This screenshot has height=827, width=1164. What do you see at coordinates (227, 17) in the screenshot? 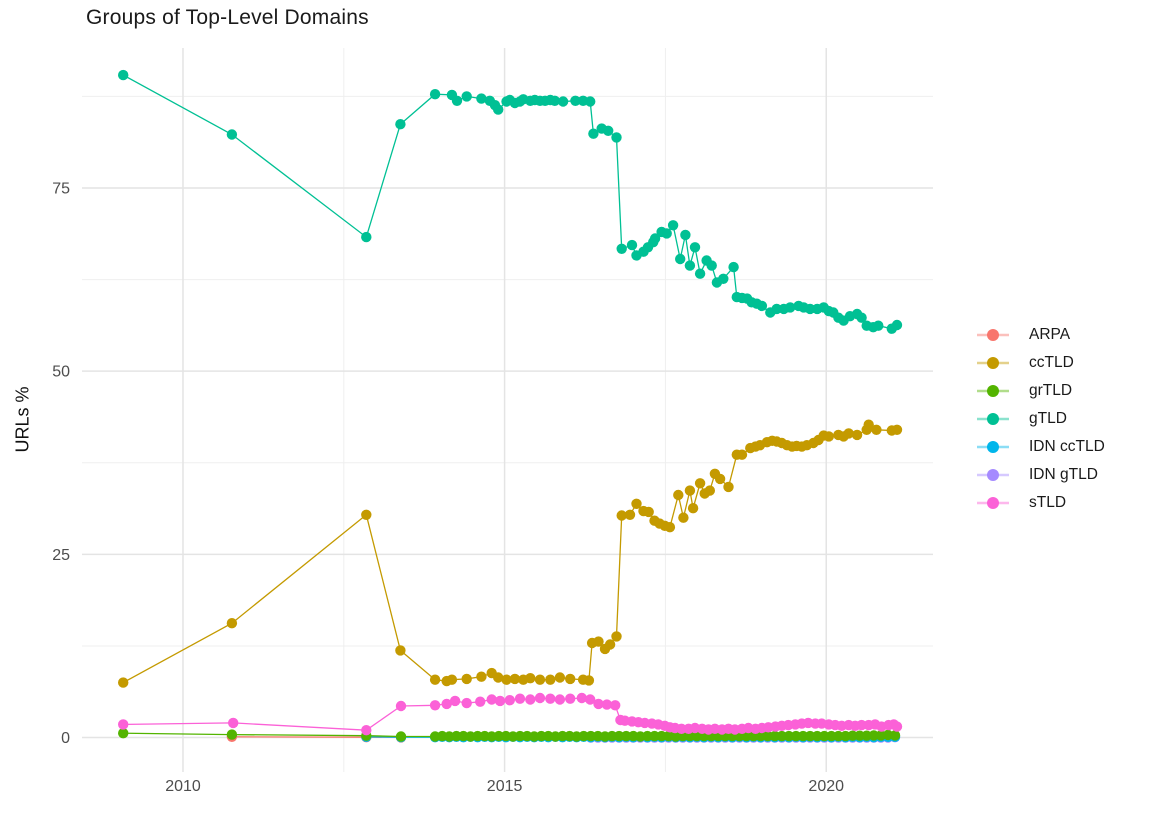
I see `chart-title: Groups of Top-Level Domains` at bounding box center [227, 17].